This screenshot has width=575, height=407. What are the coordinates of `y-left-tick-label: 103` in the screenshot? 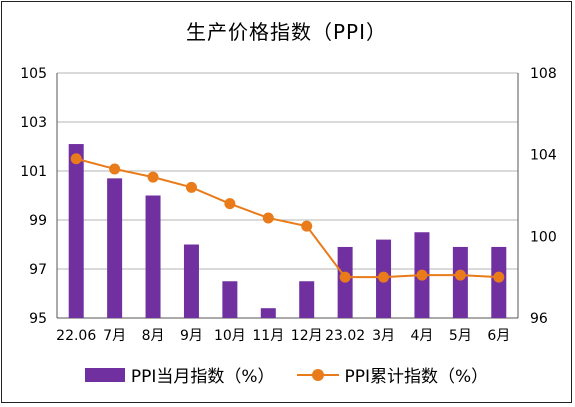 It's located at (33, 123).